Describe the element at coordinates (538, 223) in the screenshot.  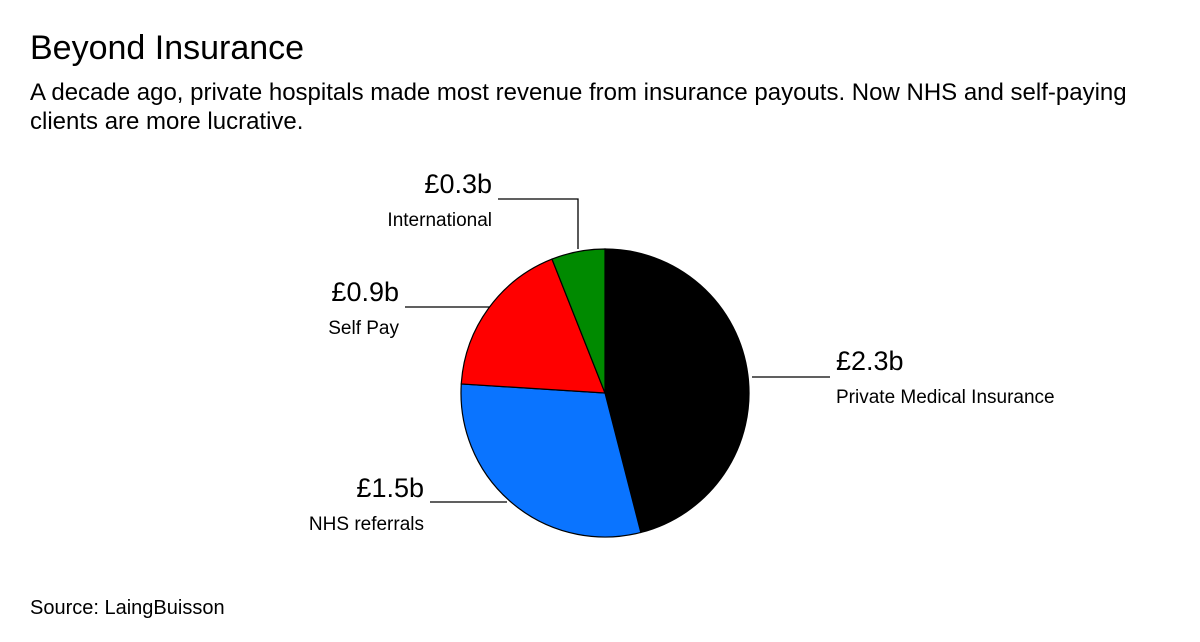
I see `leader-line-international` at that location.